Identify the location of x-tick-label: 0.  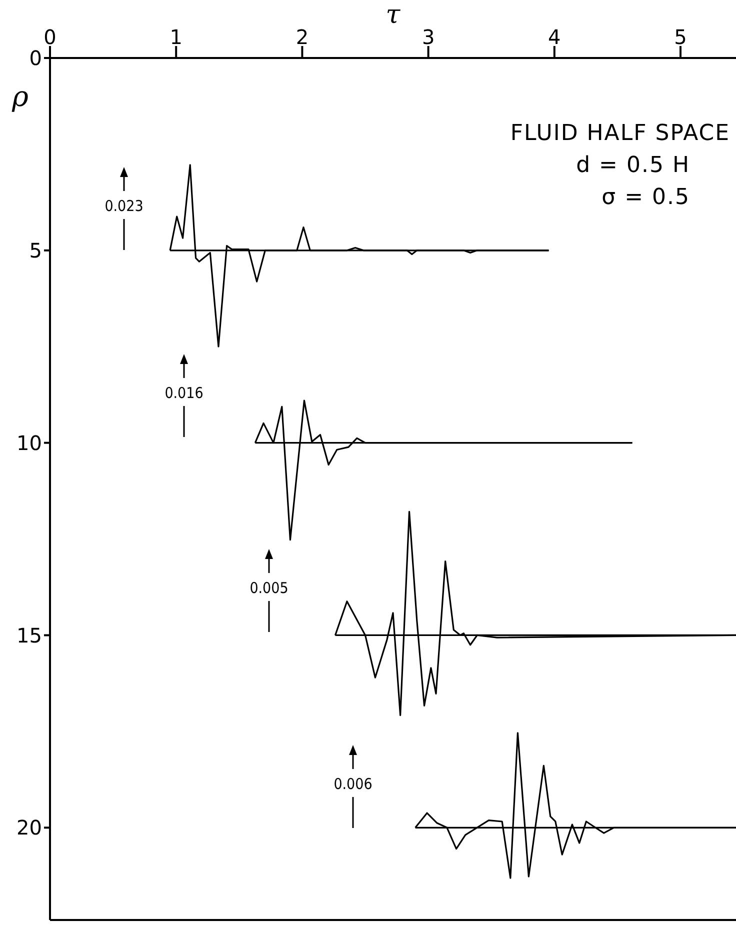
(50, 37).